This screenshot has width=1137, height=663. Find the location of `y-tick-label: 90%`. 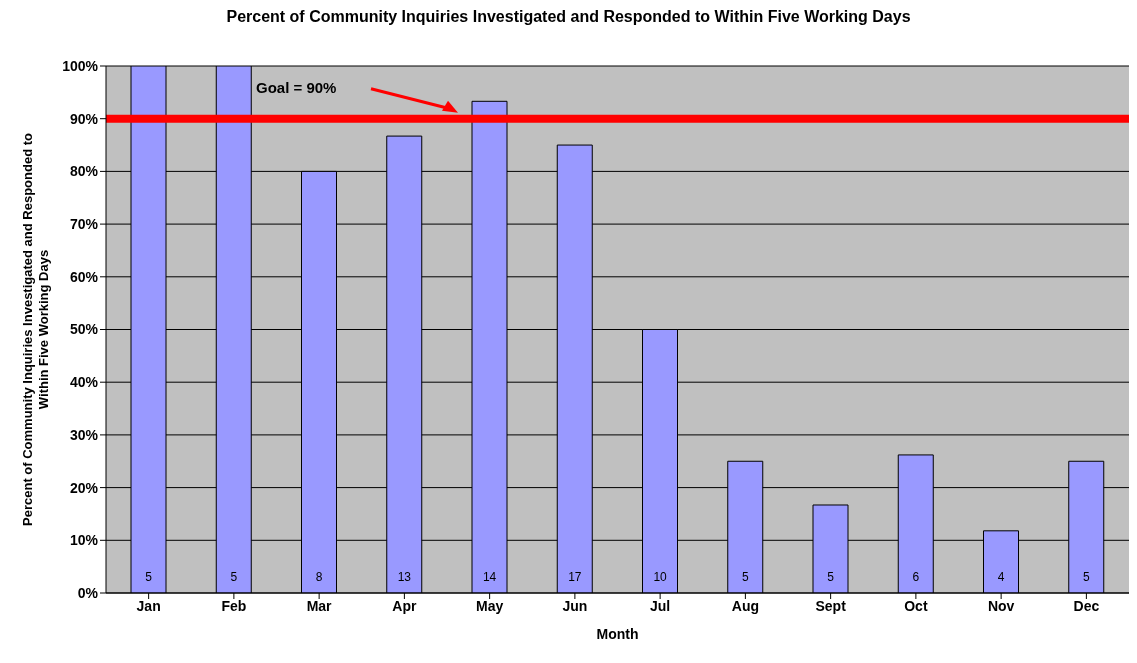

y-tick-label: 90% is located at coordinates (84, 118).